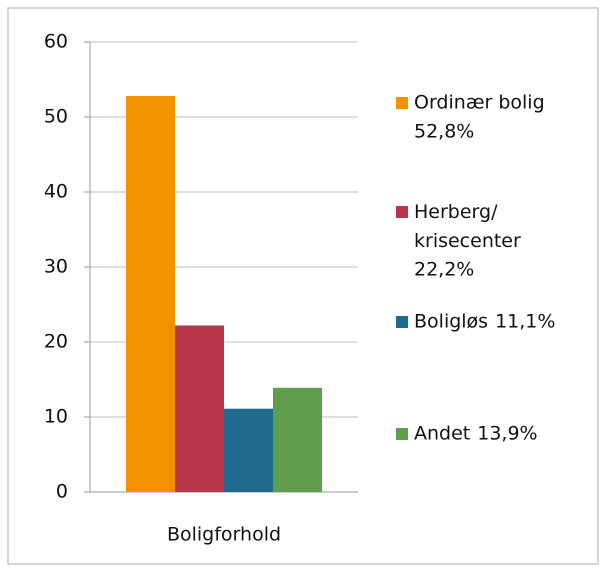 The height and width of the screenshot is (571, 605). What do you see at coordinates (479, 103) in the screenshot?
I see `legend-label: Ordinær bolig` at bounding box center [479, 103].